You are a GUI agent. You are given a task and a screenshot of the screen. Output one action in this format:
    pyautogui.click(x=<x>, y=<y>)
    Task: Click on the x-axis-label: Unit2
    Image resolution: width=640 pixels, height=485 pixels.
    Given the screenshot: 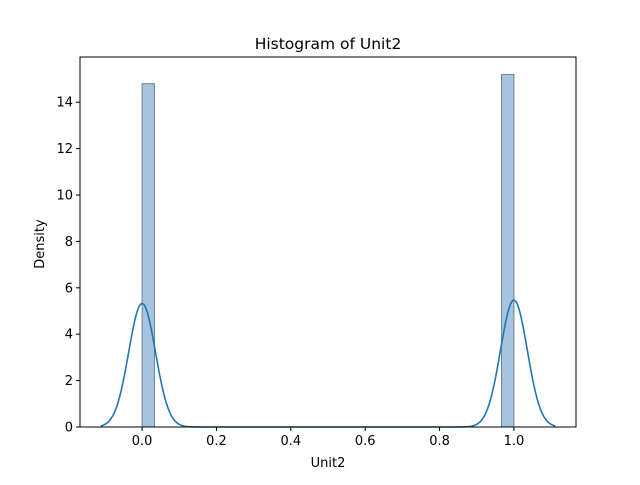 What is the action you would take?
    pyautogui.click(x=328, y=463)
    